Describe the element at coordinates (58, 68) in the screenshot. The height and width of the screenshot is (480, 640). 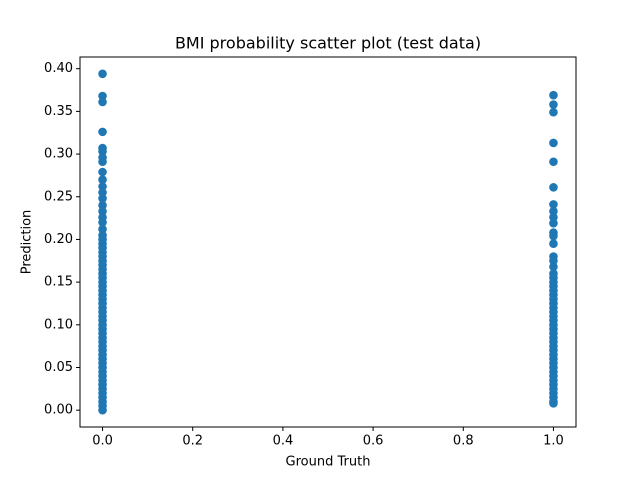
I see `y-tick-label: 0.40` at that location.